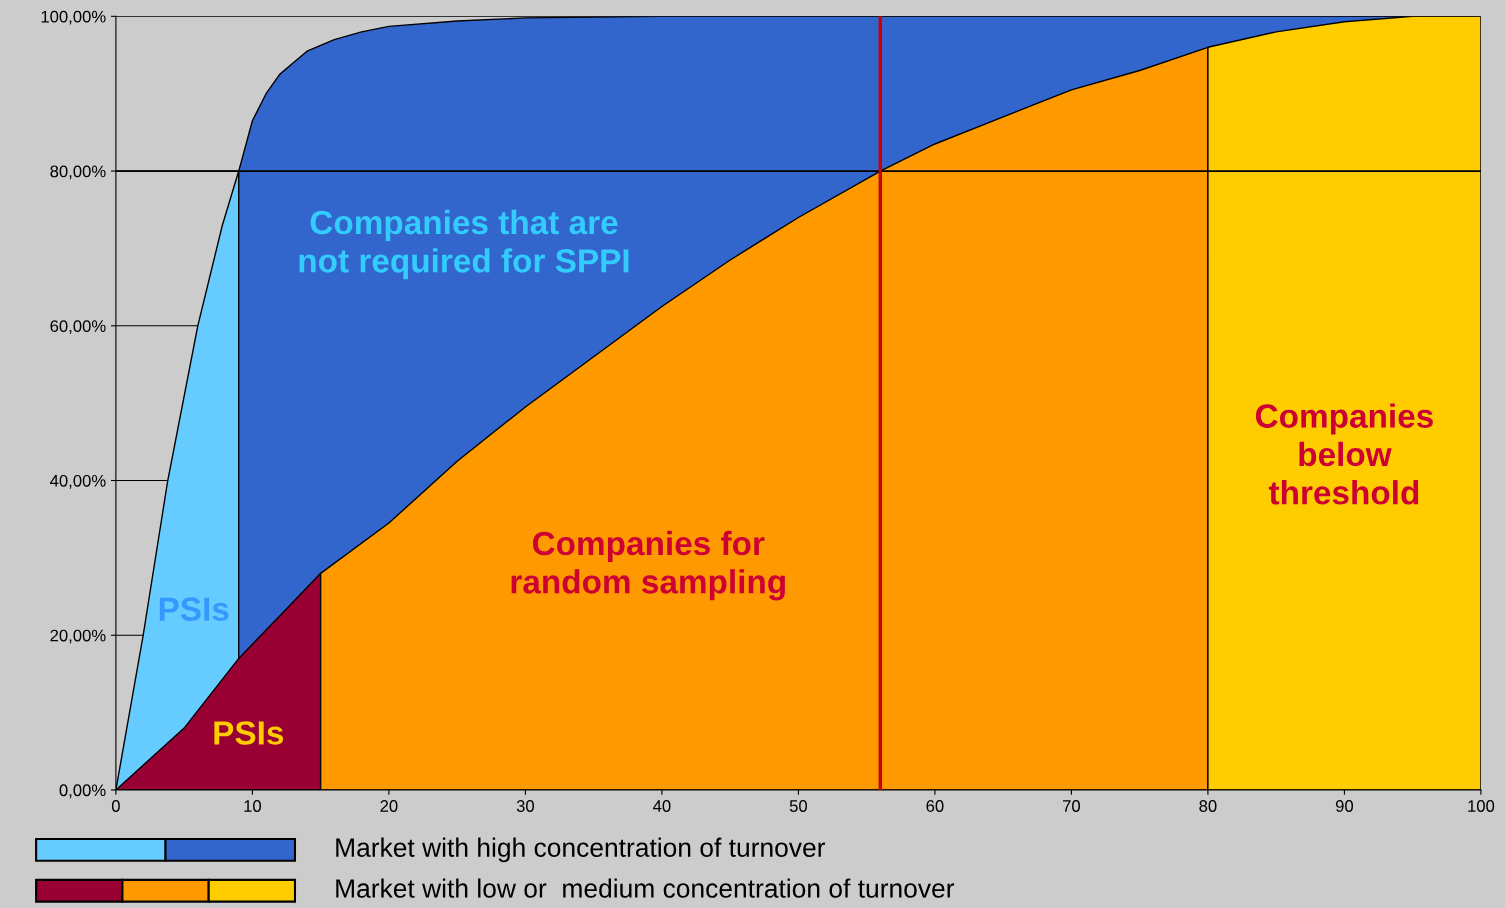  I want to click on annotation: Companies for random sampling, so click(648, 565).